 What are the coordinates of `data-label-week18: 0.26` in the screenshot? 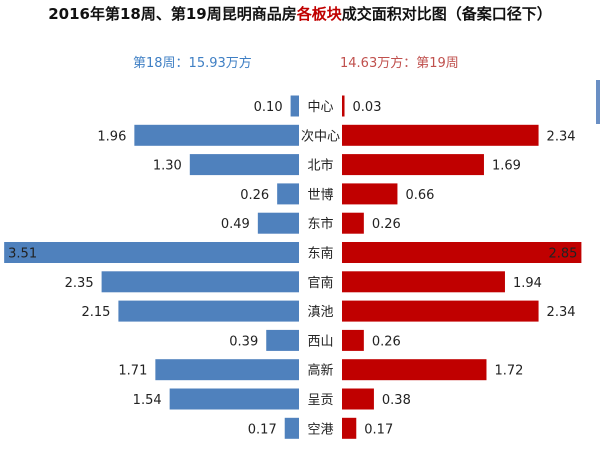 It's located at (254, 195).